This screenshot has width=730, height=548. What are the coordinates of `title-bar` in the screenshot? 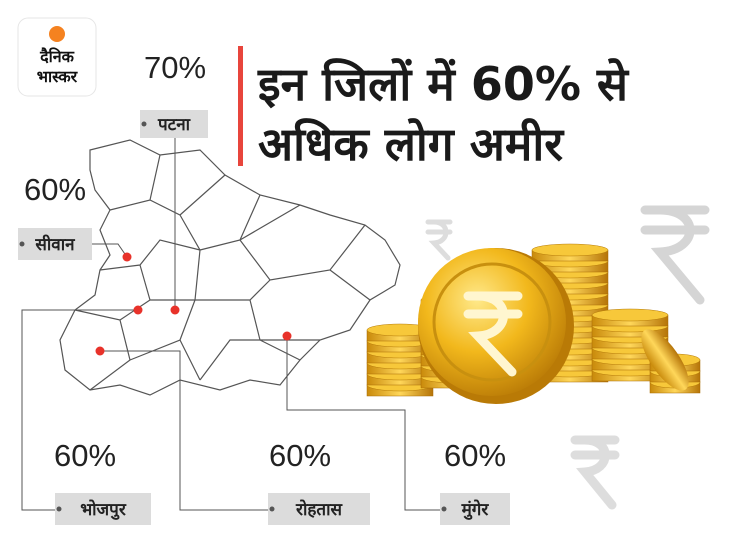 It's located at (240, 106).